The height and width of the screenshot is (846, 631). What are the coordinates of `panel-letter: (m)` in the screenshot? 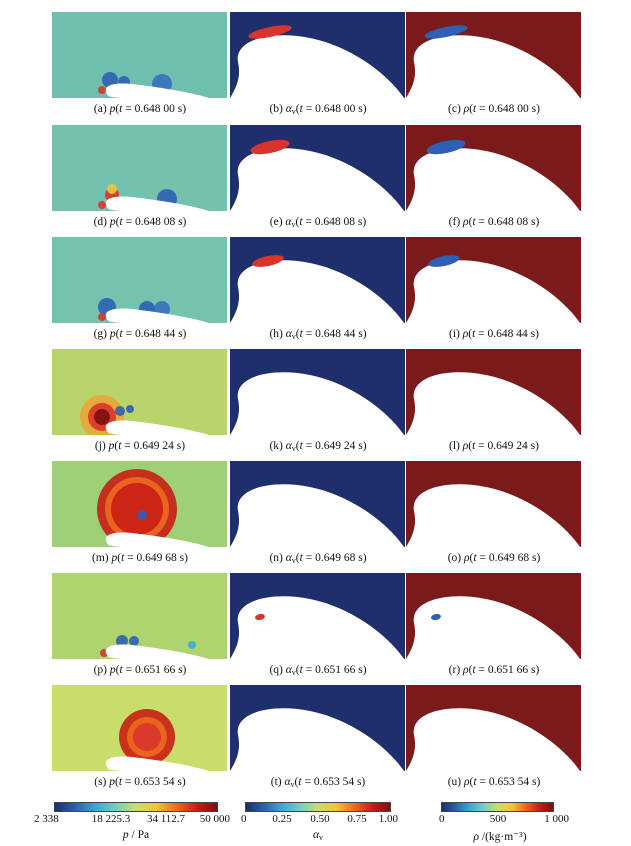 It's located at (100, 558).